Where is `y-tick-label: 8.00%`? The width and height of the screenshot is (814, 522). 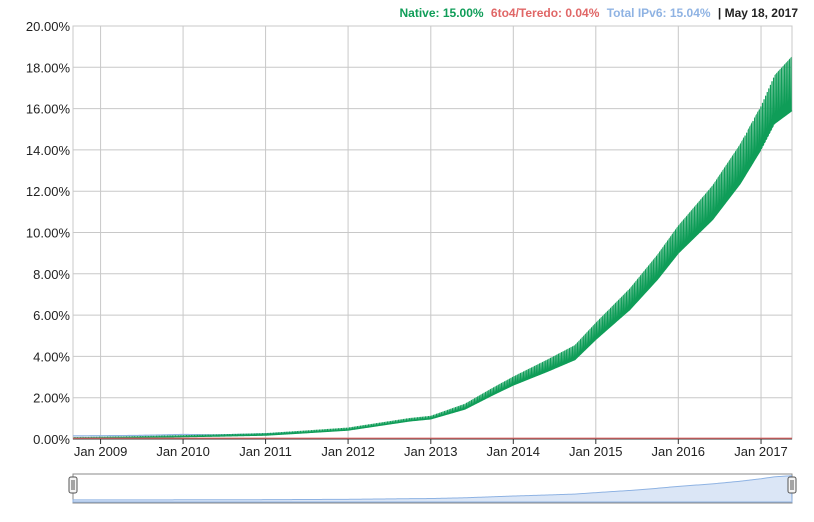 y-tick-label: 8.00% is located at coordinates (51, 274).